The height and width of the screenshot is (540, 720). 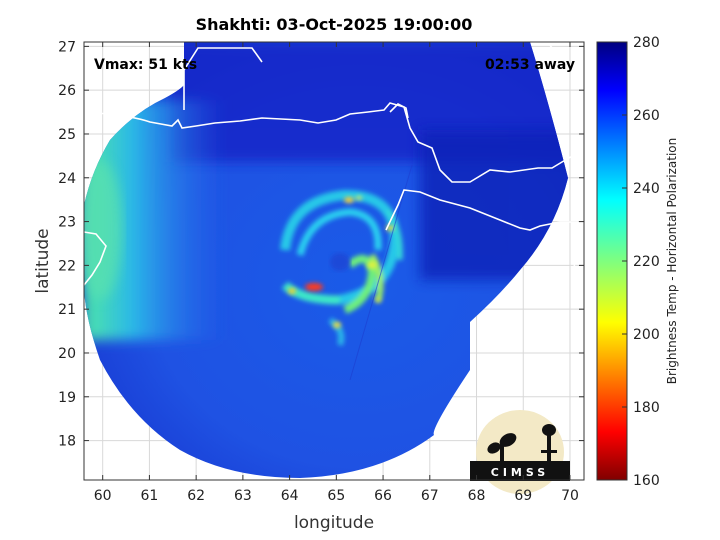 I want to click on cimss-logo: CIMSS, so click(x=520, y=452).